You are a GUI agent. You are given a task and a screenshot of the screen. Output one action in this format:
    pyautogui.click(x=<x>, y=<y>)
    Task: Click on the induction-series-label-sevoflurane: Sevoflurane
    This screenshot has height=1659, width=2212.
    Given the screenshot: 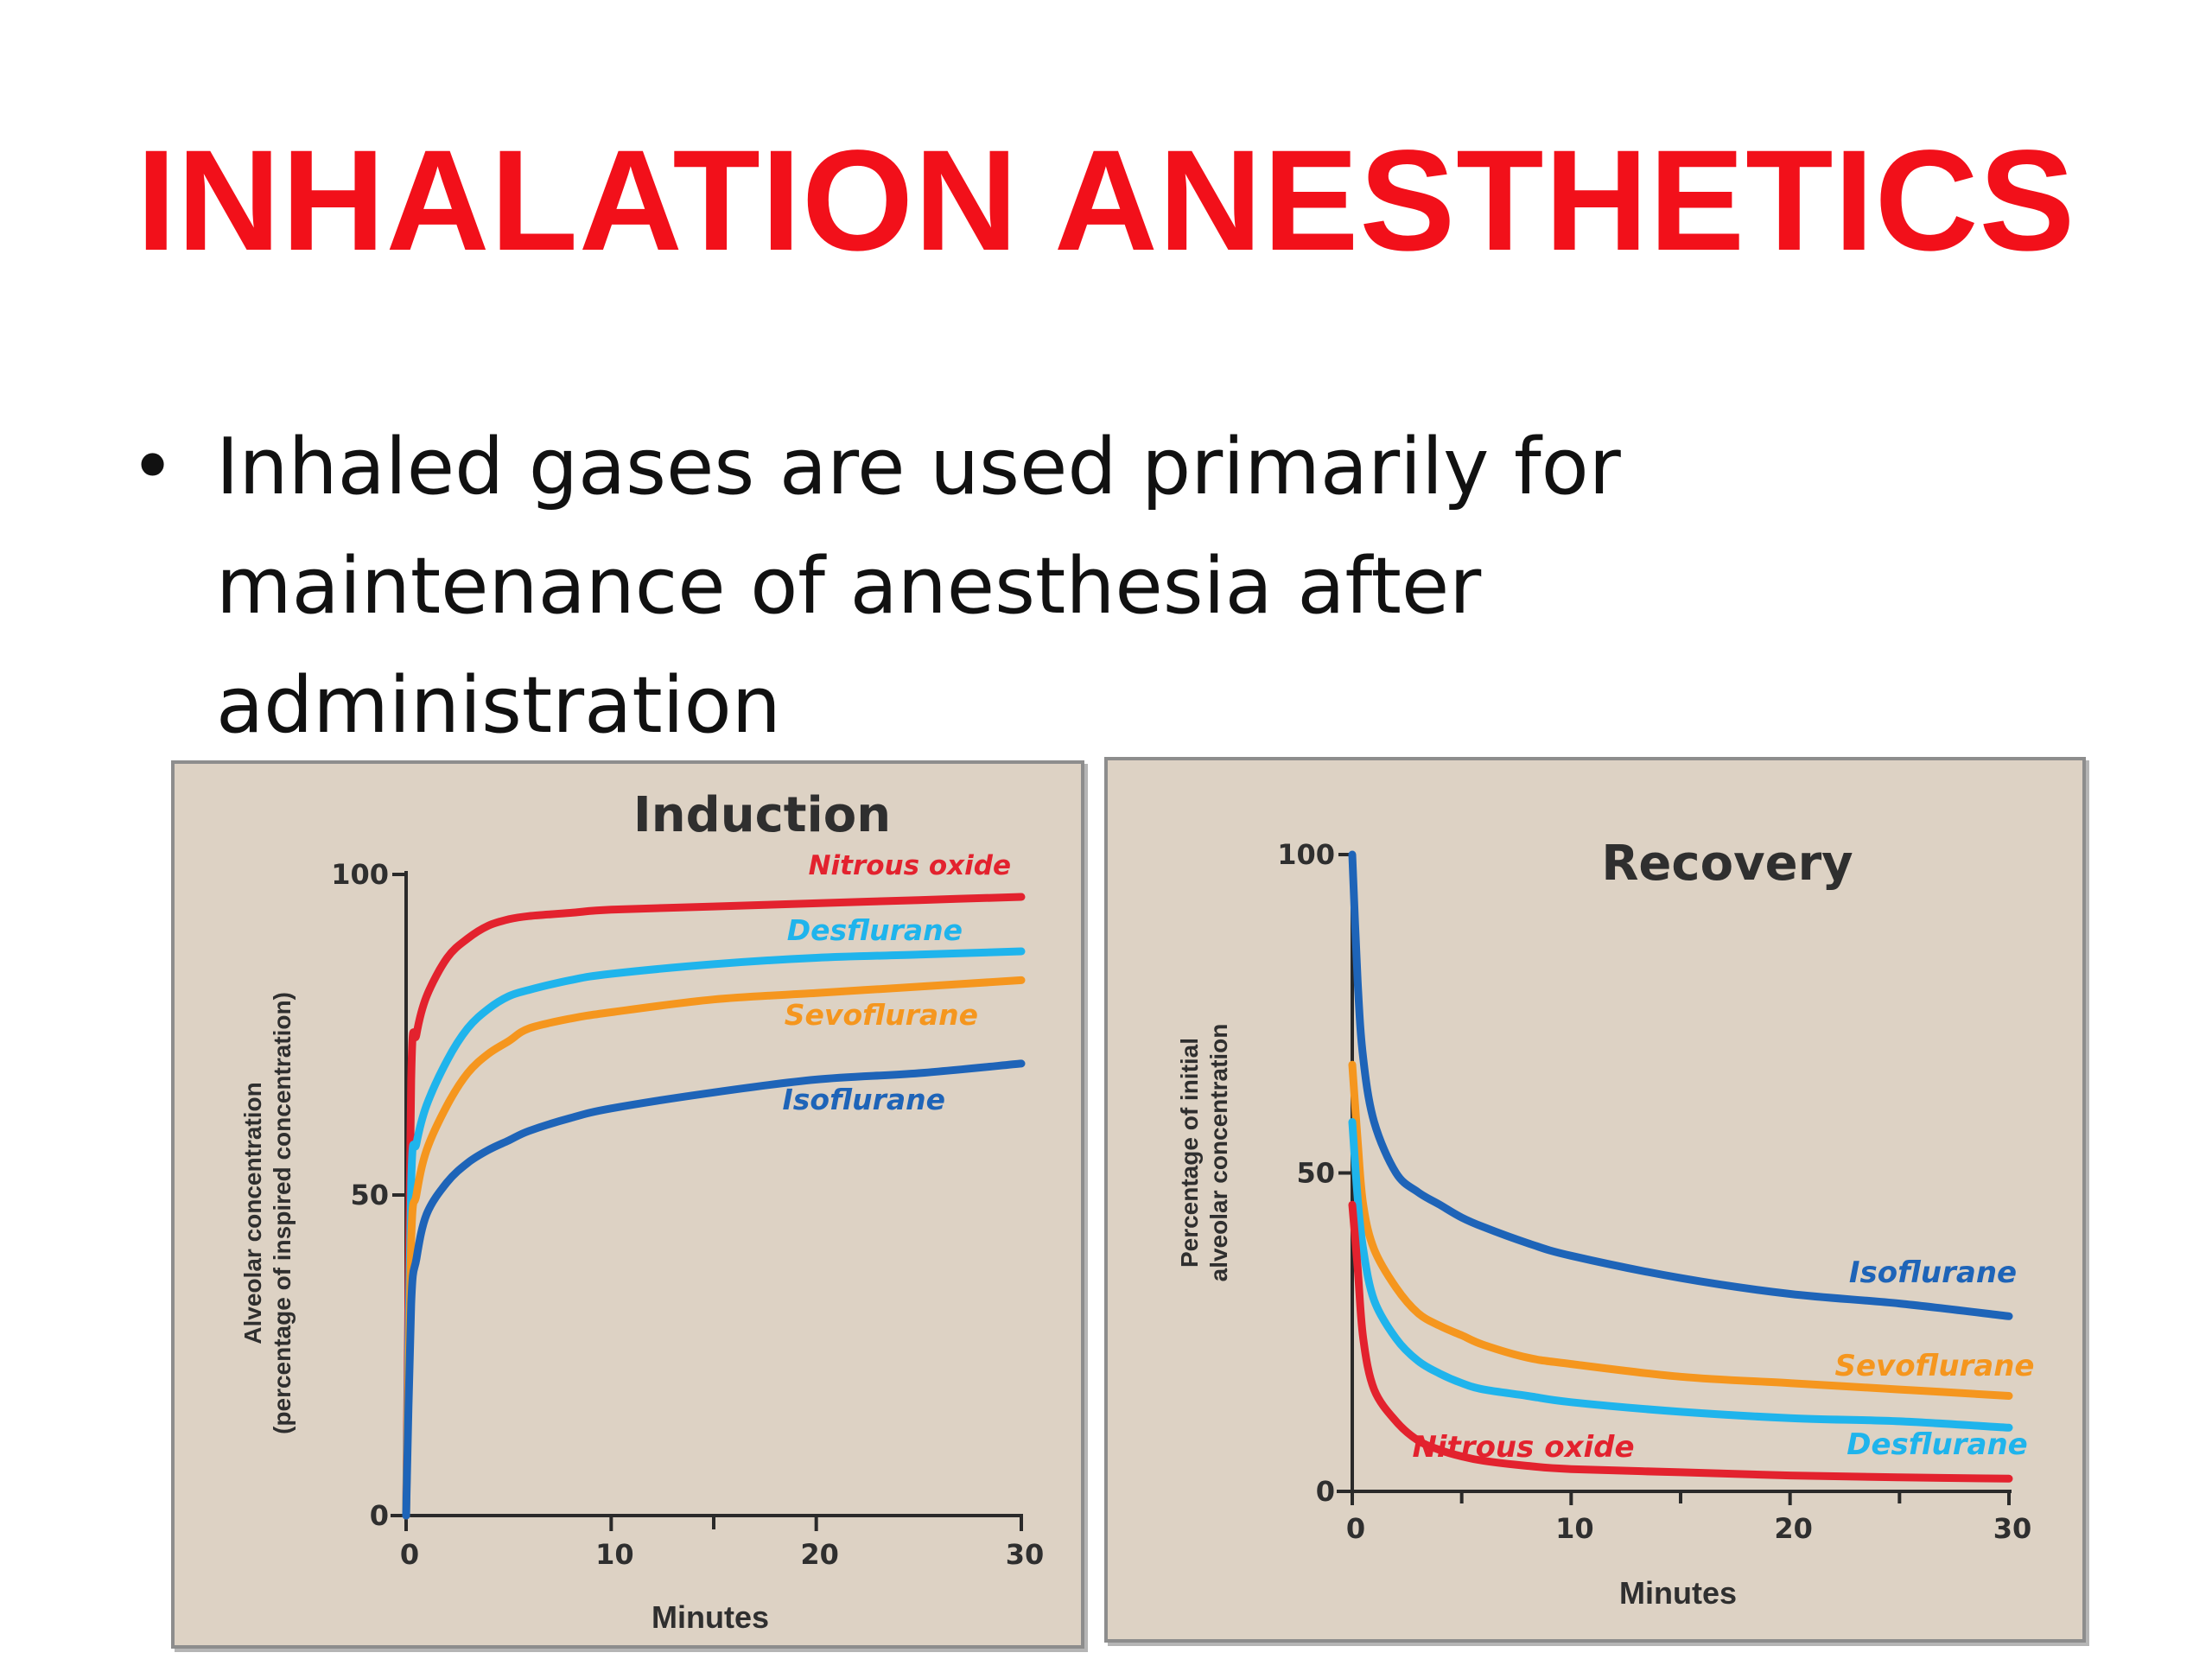 What is the action you would take?
    pyautogui.click(x=881, y=1015)
    